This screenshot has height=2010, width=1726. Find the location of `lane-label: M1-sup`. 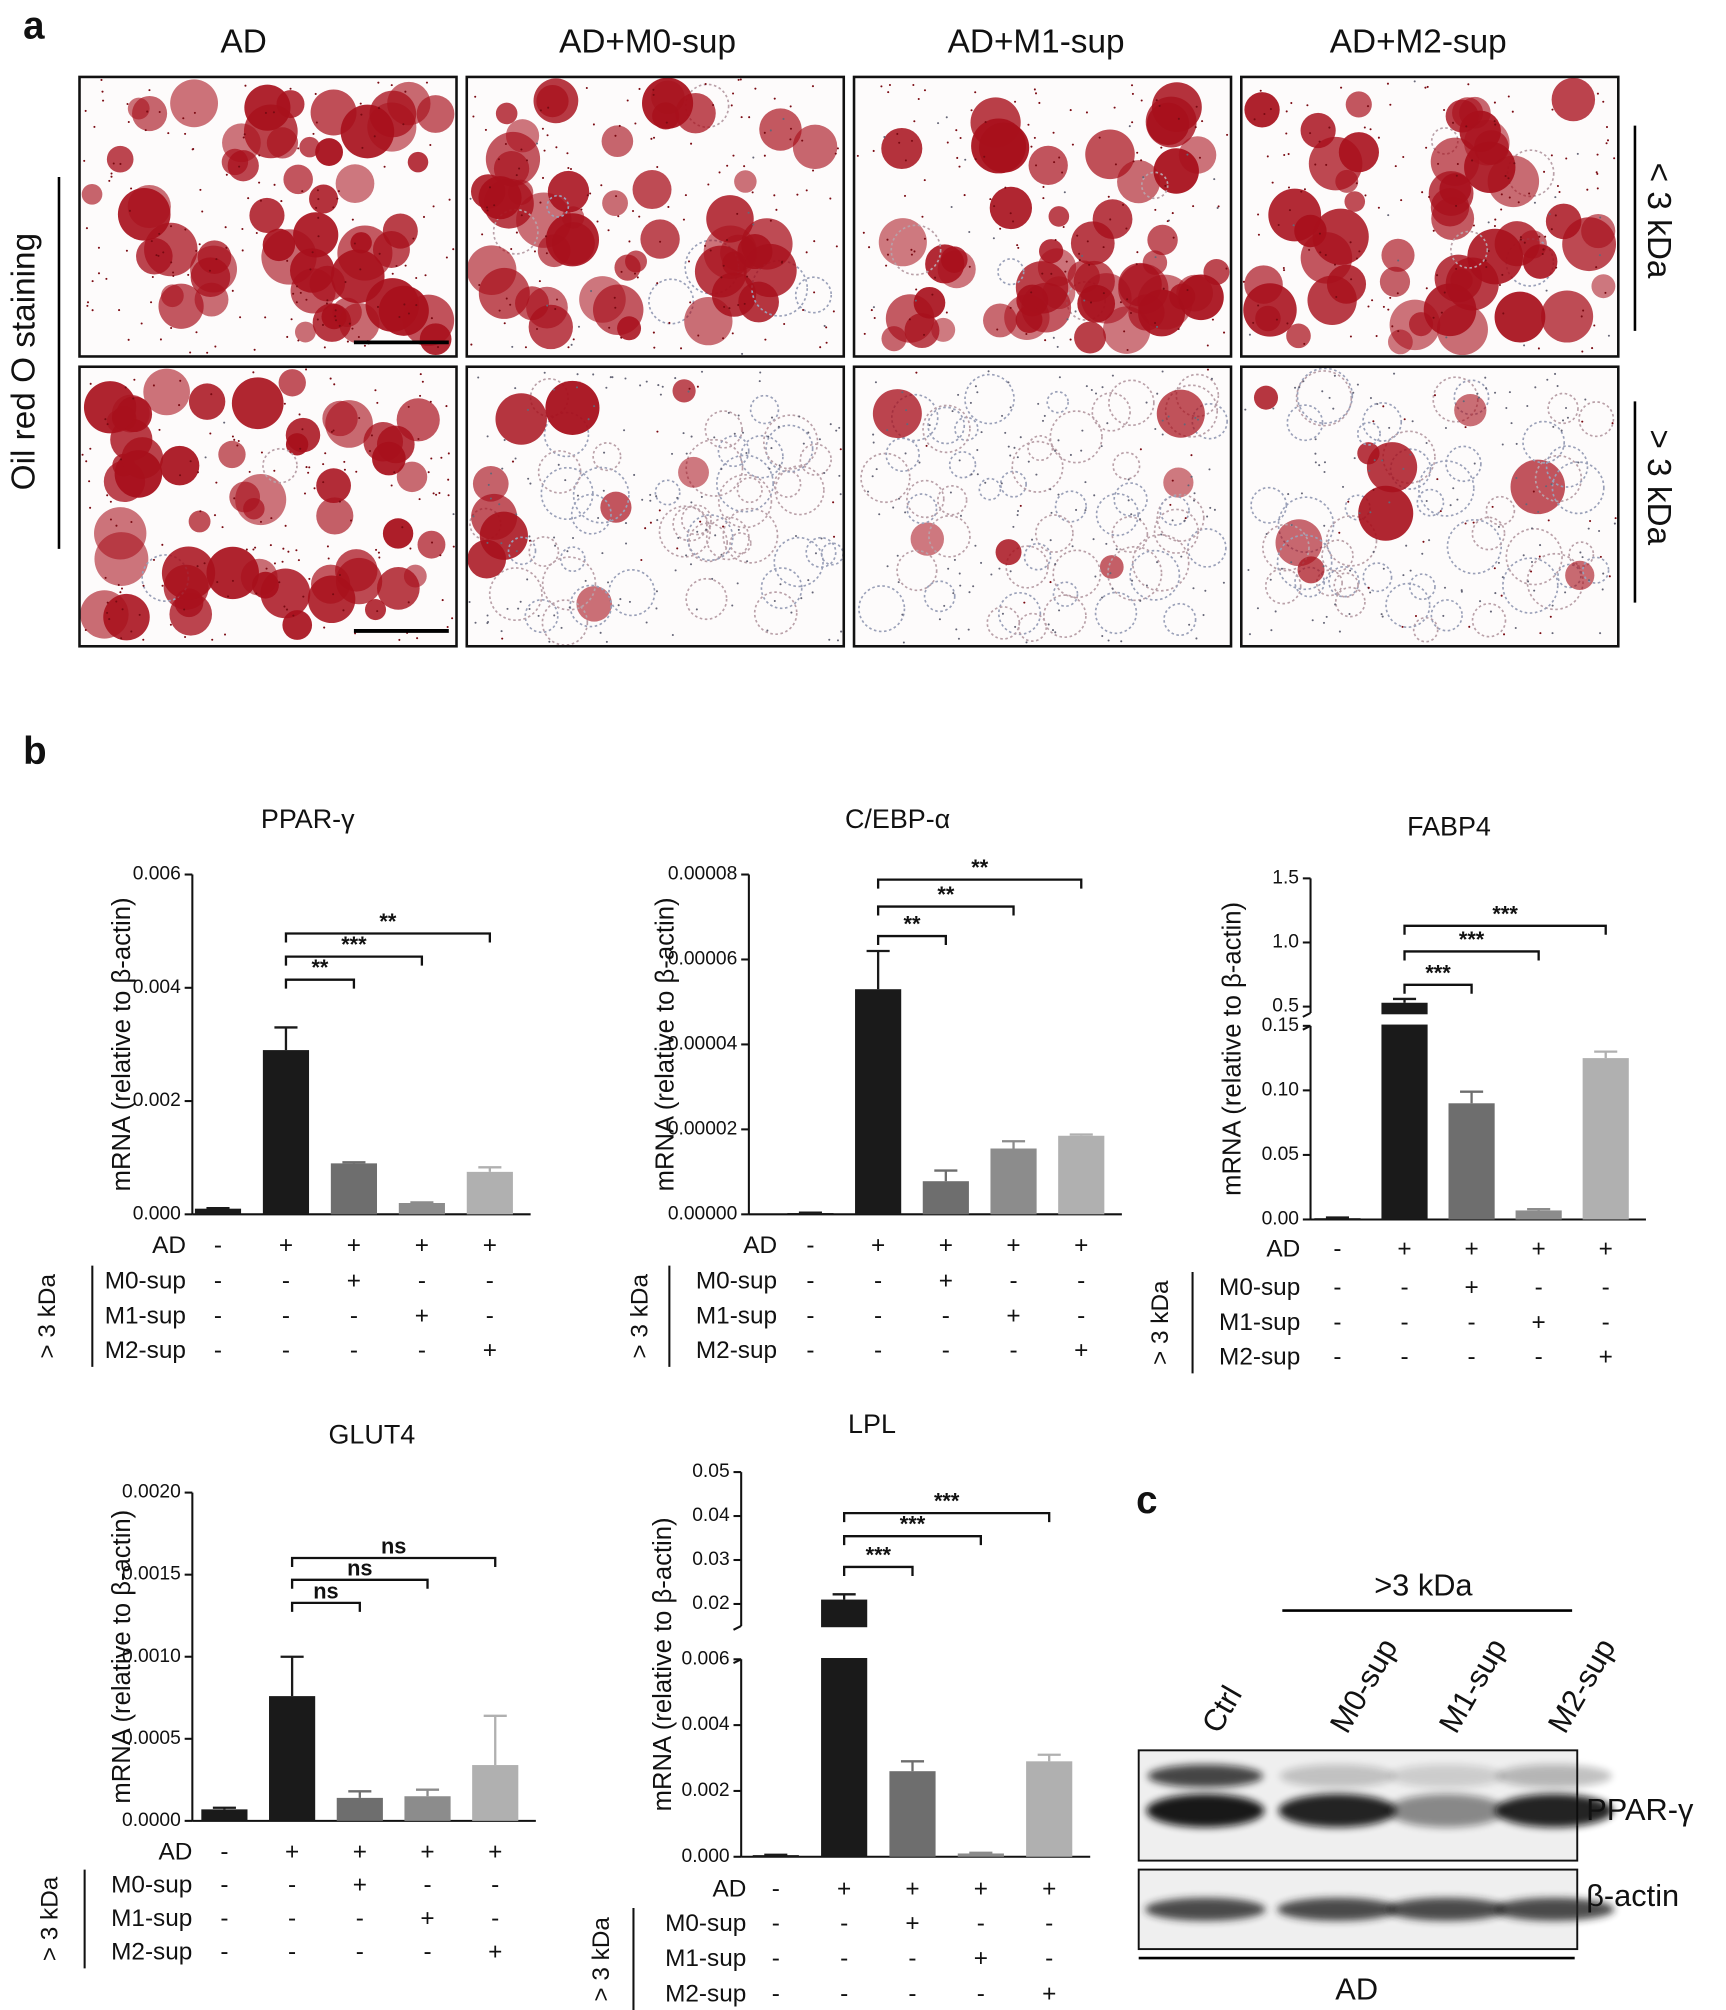

lane-label: M1-sup is located at coordinates (1473, 1685).